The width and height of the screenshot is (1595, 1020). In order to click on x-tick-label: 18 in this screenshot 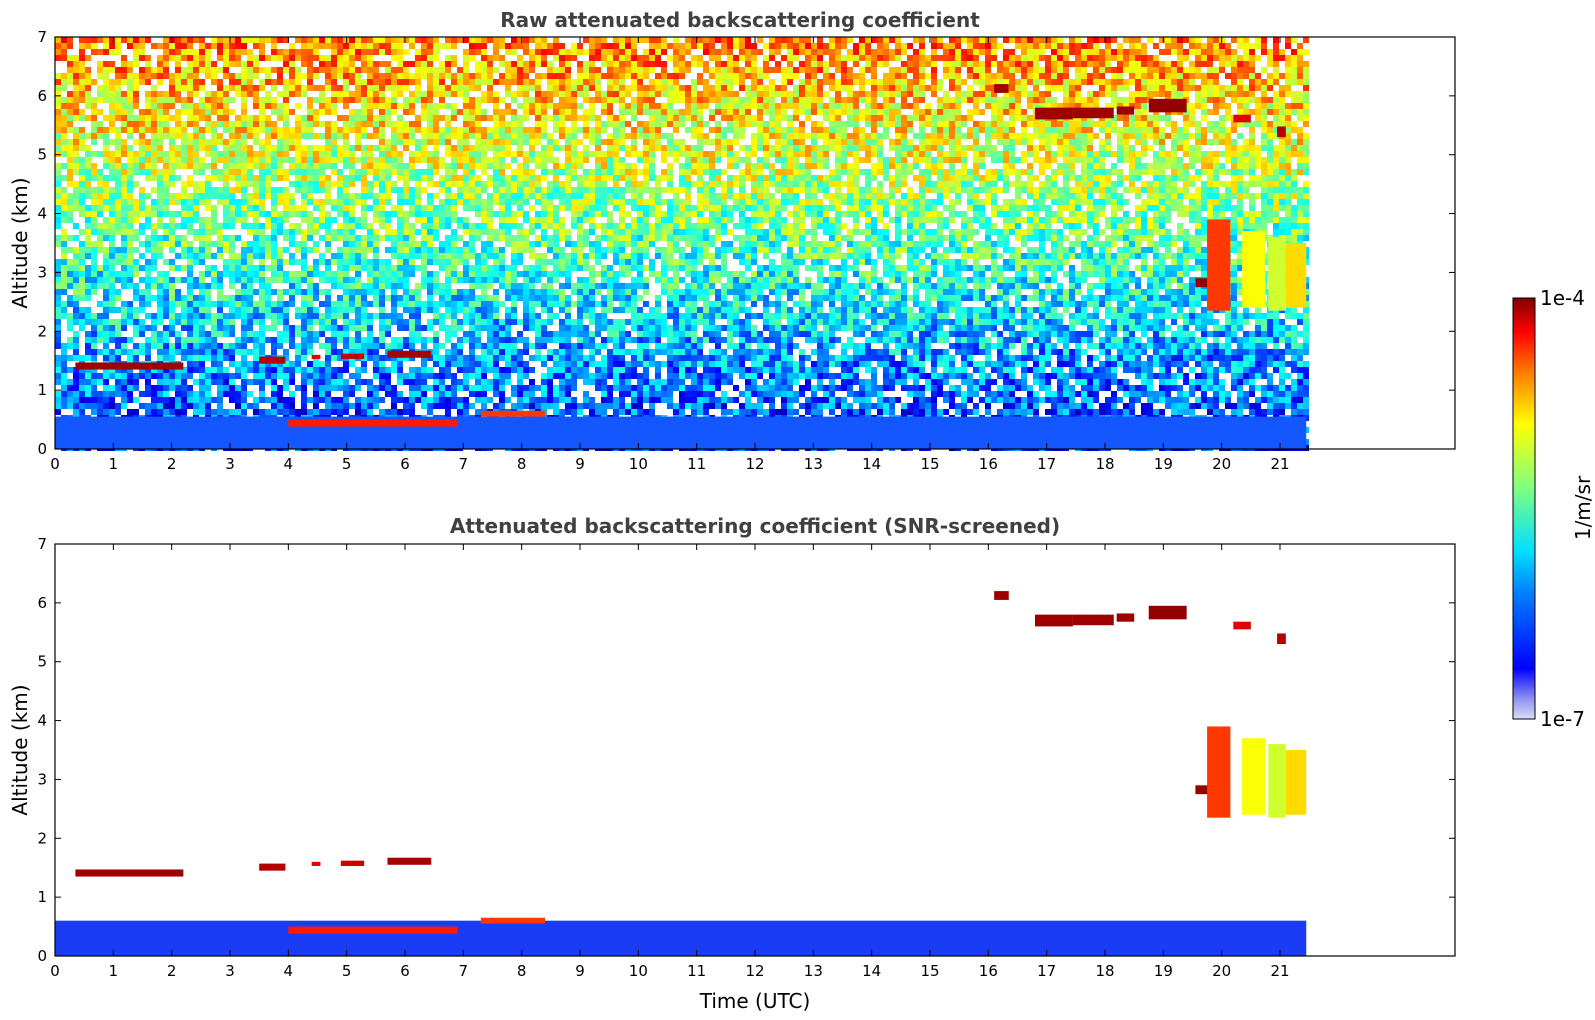, I will do `click(1104, 464)`.